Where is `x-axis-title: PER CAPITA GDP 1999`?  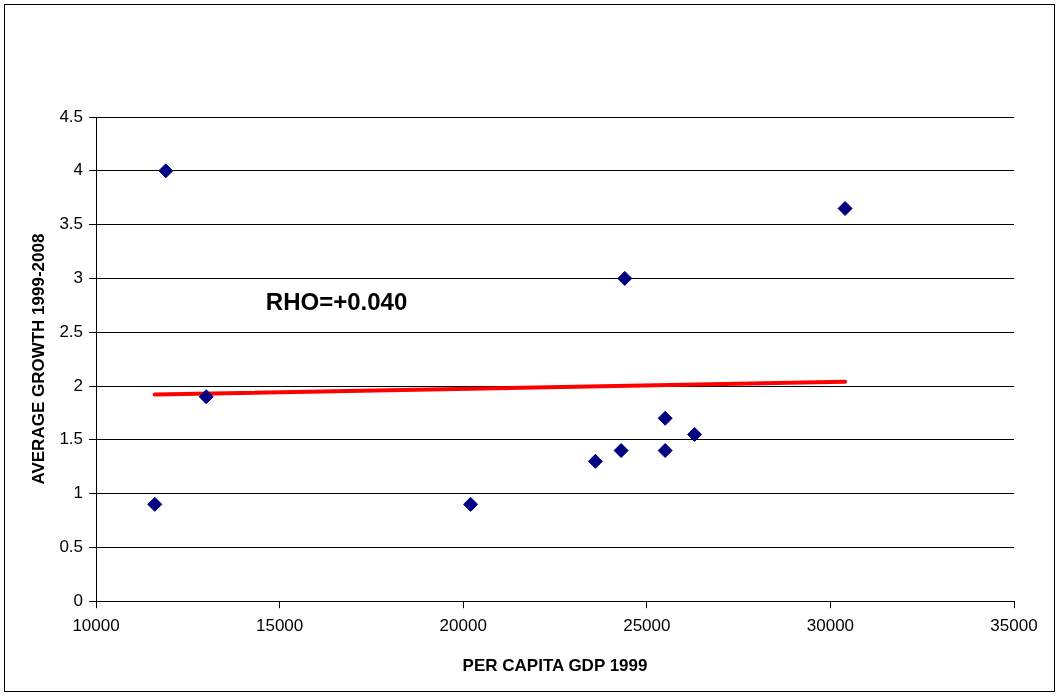
x-axis-title: PER CAPITA GDP 1999 is located at coordinates (555, 666).